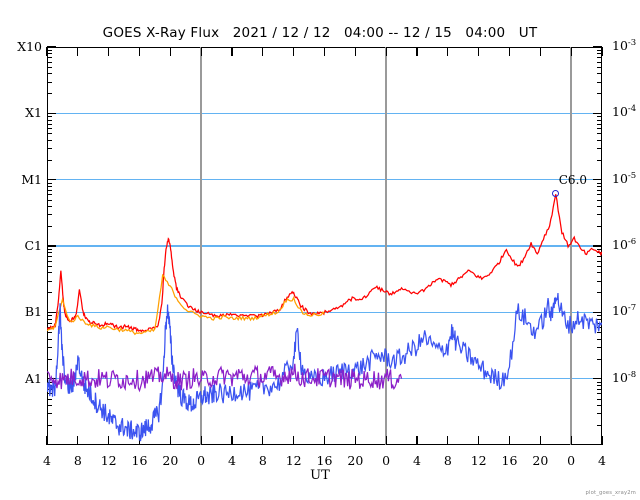 The width and height of the screenshot is (640, 500). I want to click on y-label-left-x1: X1, so click(33, 113).